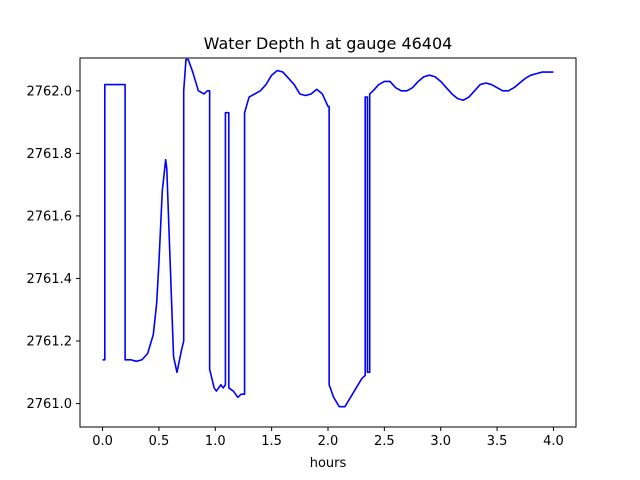 The width and height of the screenshot is (640, 480). I want to click on x-tick-label: 4.0, so click(553, 441).